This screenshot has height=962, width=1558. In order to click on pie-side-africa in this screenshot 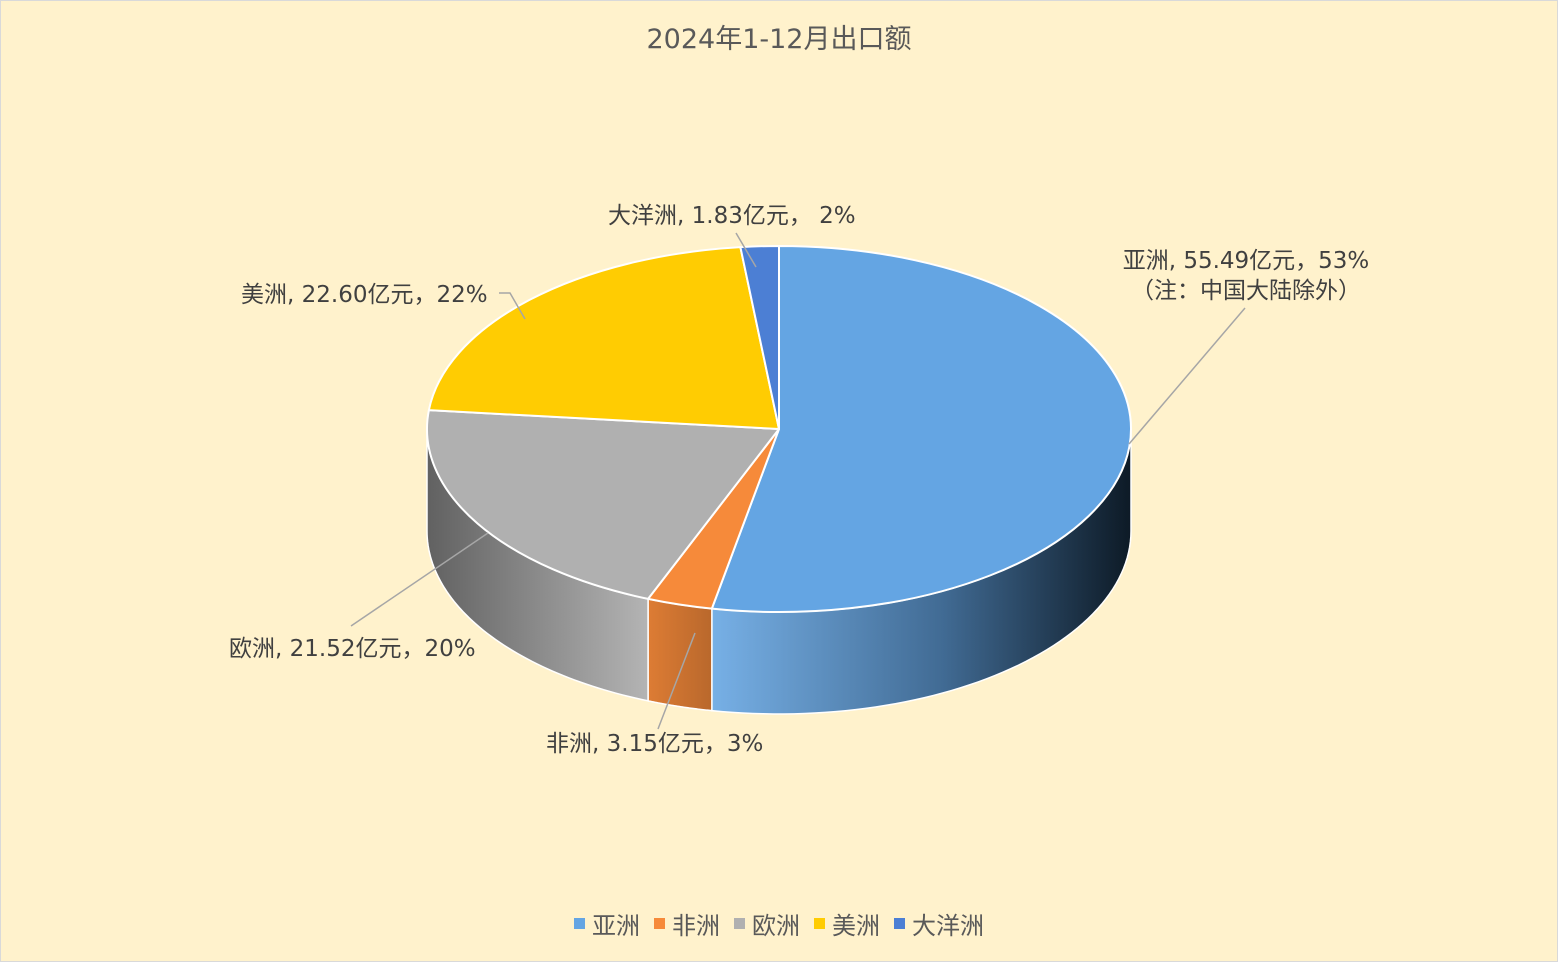, I will do `click(680, 654)`.